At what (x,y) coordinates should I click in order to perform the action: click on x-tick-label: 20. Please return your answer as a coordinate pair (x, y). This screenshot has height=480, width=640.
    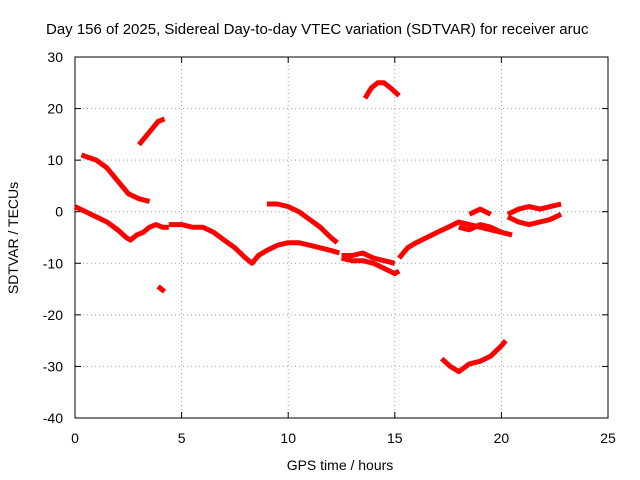
    Looking at the image, I should click on (502, 438).